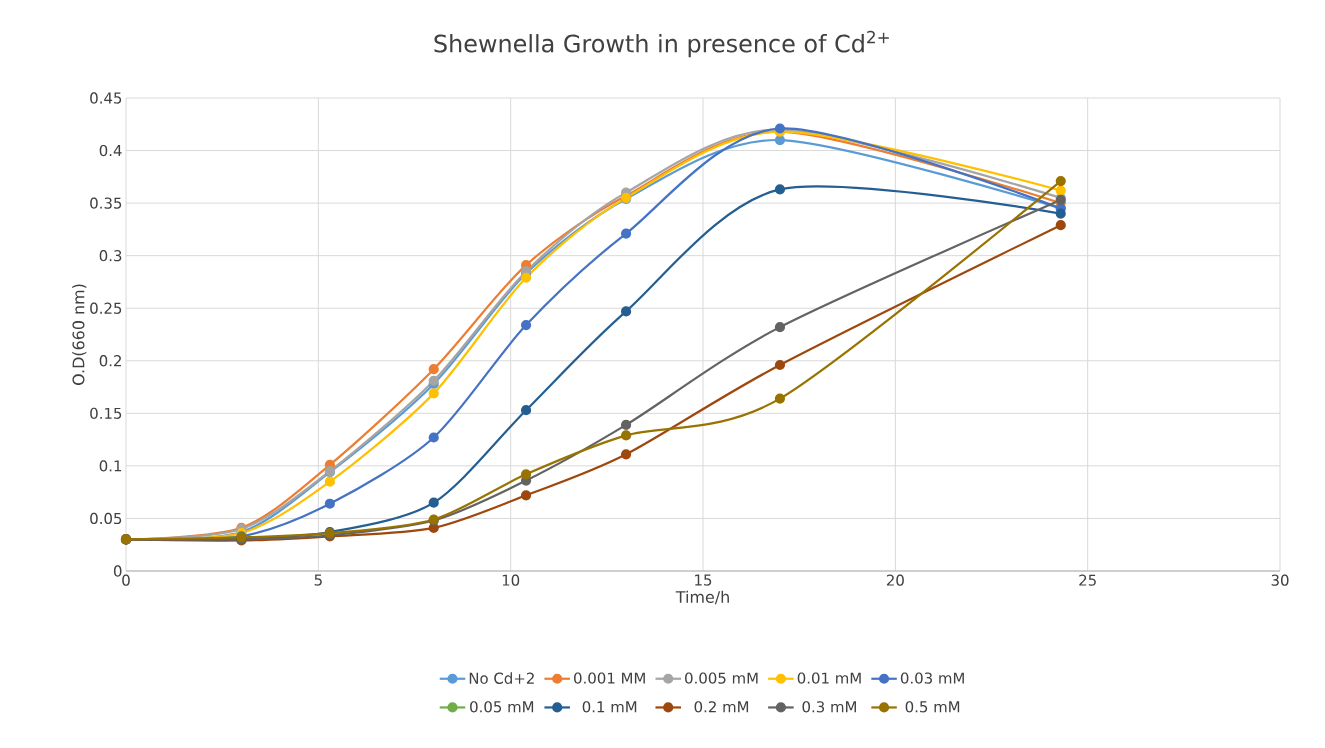  What do you see at coordinates (318, 580) in the screenshot?
I see `x-tick-label: 5` at bounding box center [318, 580].